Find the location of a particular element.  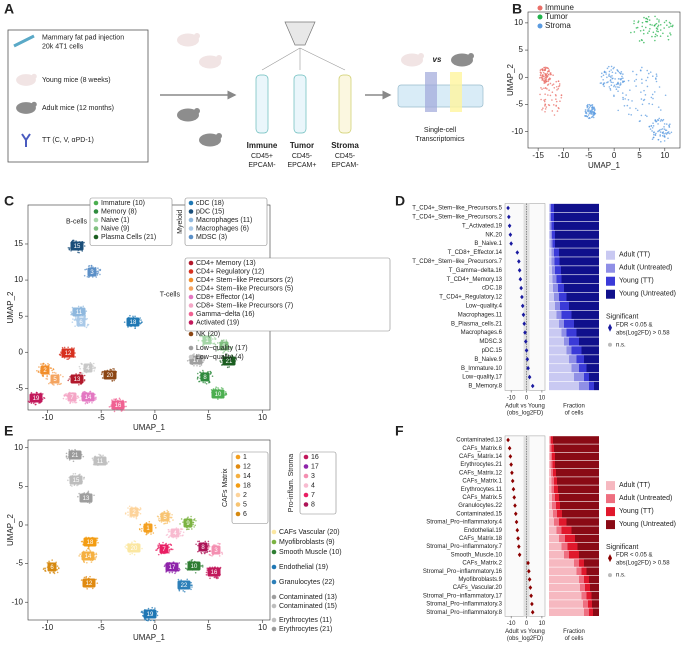

row-label: Contaminated.15 is located at coordinates (479, 514).